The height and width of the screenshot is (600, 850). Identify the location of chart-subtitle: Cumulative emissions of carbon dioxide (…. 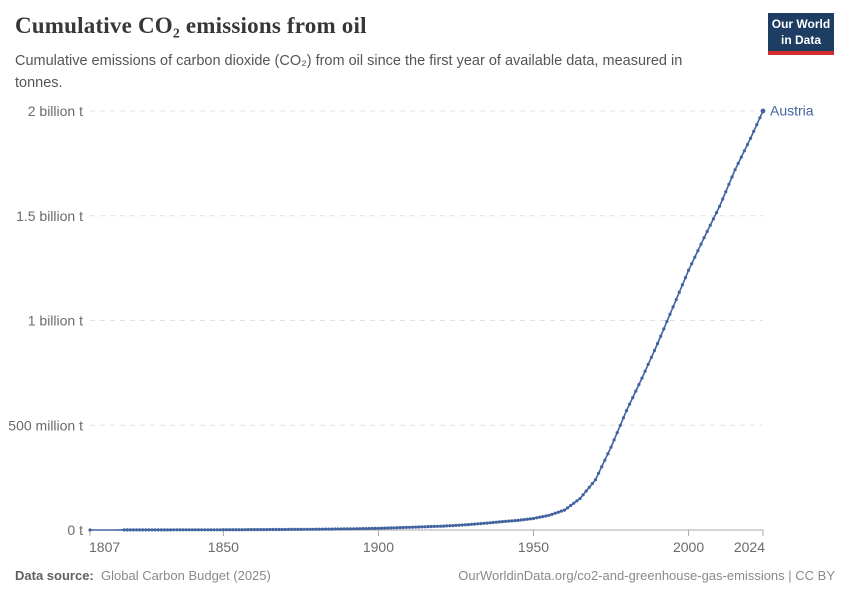
(349, 72).